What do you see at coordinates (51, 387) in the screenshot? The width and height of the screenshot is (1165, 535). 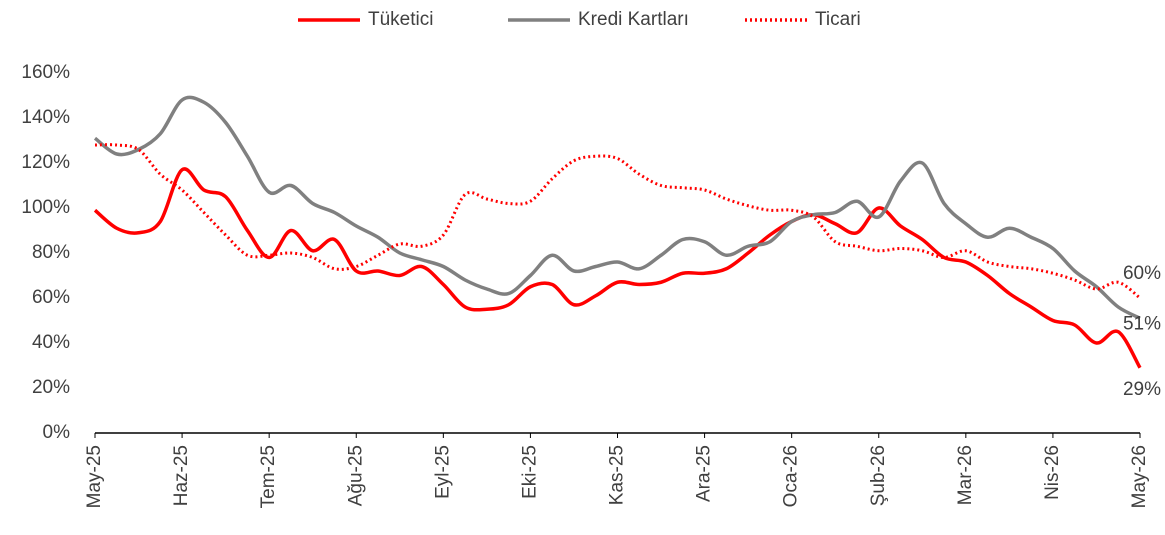 I see `y-tick-label: 20%` at bounding box center [51, 387].